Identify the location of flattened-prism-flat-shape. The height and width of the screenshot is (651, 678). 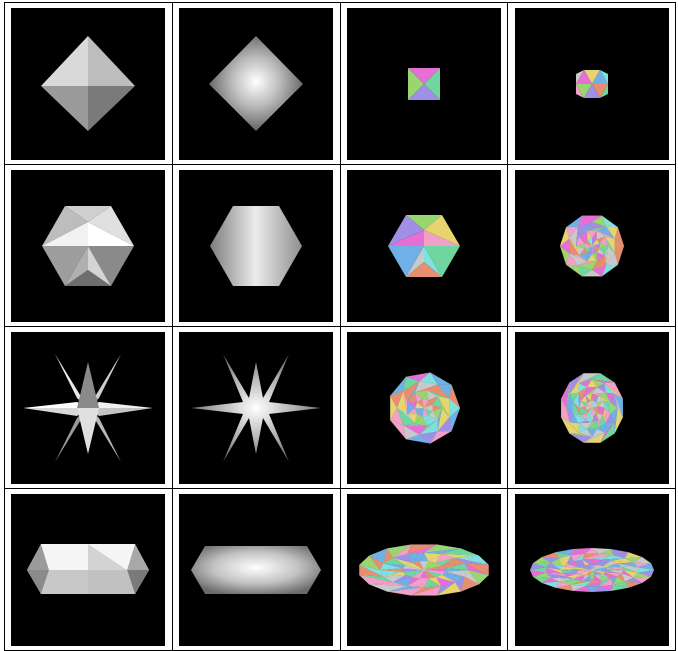
(88, 568).